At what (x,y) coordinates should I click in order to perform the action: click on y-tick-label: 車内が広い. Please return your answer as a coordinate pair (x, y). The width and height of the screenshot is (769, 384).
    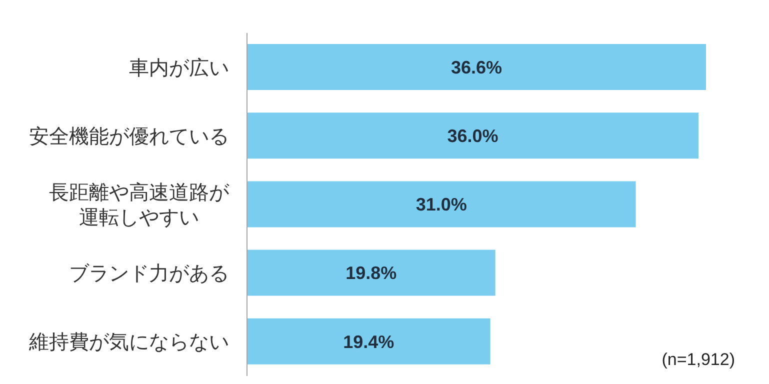
    Looking at the image, I should click on (179, 67).